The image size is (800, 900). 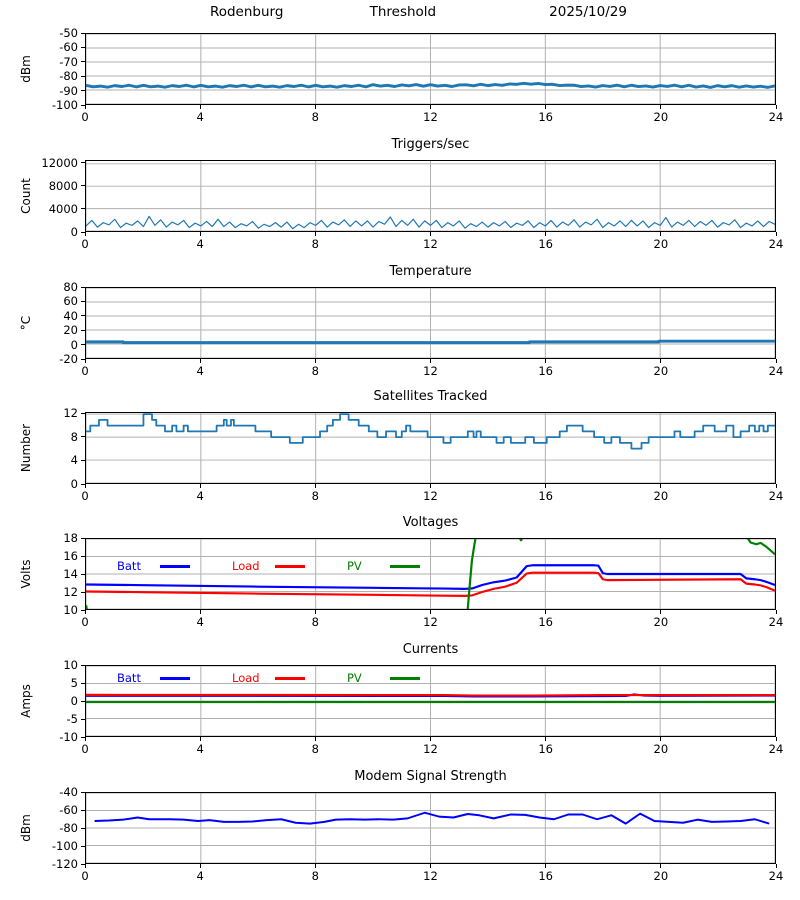 I want to click on series-threshold, so click(x=430, y=85).